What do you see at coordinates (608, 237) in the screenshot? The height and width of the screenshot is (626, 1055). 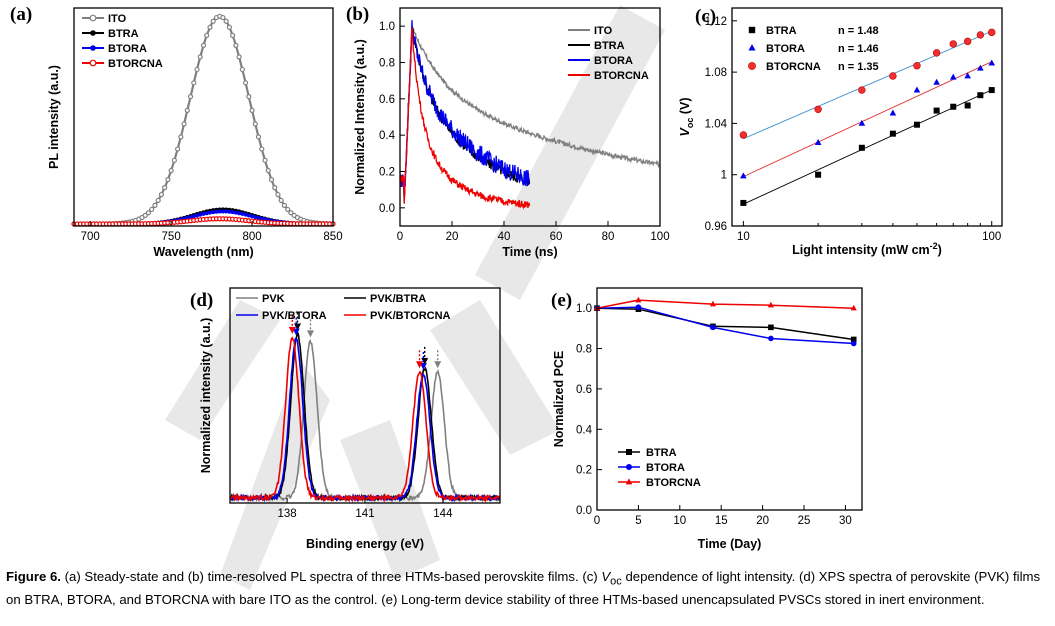 I see `b-x-tick-label: 80` at bounding box center [608, 237].